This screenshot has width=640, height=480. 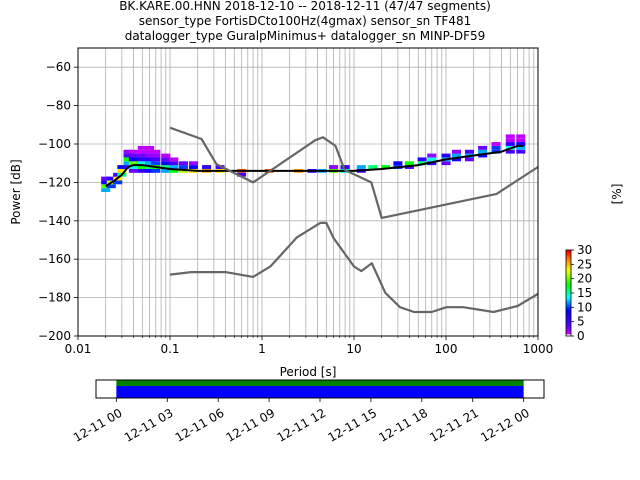 What do you see at coordinates (584, 250) in the screenshot?
I see `colorbar-tick-label: 30` at bounding box center [584, 250].